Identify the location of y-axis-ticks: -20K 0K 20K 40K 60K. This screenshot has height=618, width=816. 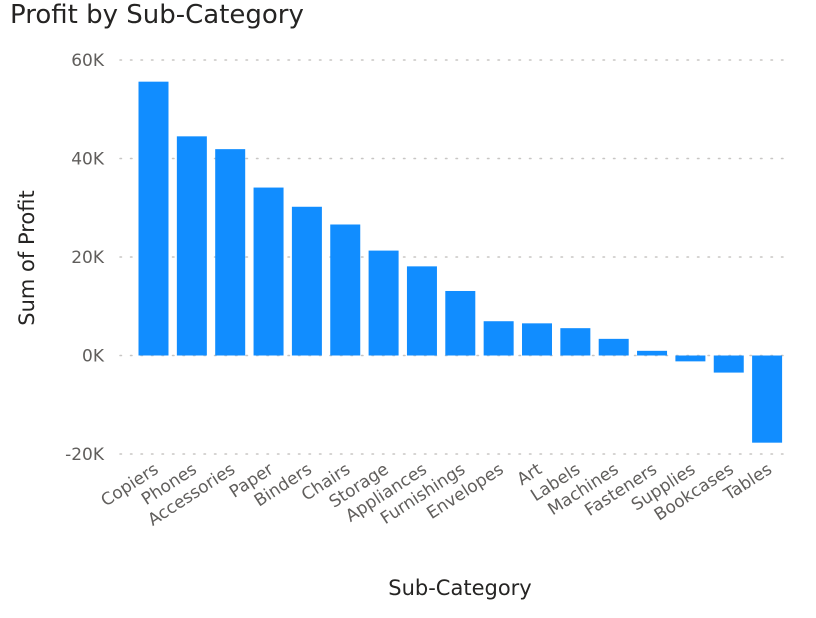
(85, 258).